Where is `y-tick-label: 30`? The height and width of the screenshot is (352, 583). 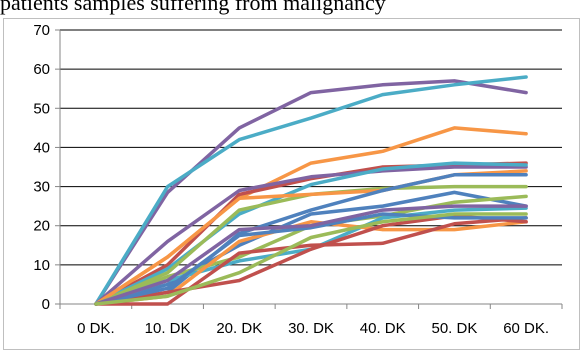 y-tick-label: 30 is located at coordinates (41, 187).